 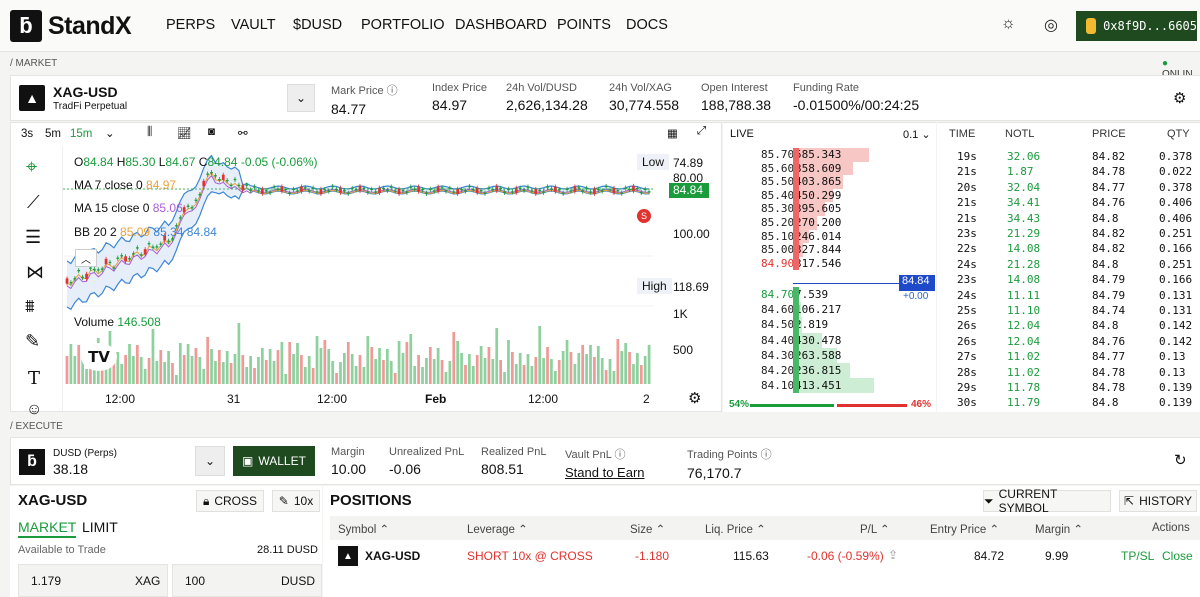 I want to click on trendline-icon: ⟋, so click(x=33, y=202).